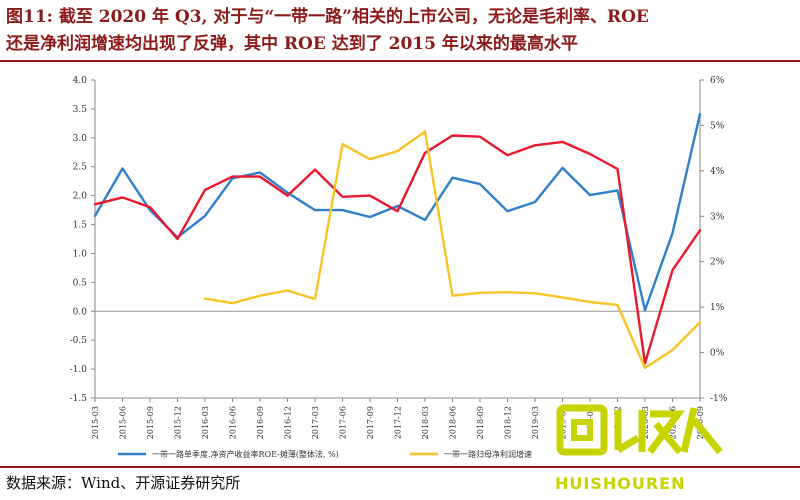 The width and height of the screenshot is (800, 500). I want to click on watermark-text: HUISHOUREN, so click(620, 483).